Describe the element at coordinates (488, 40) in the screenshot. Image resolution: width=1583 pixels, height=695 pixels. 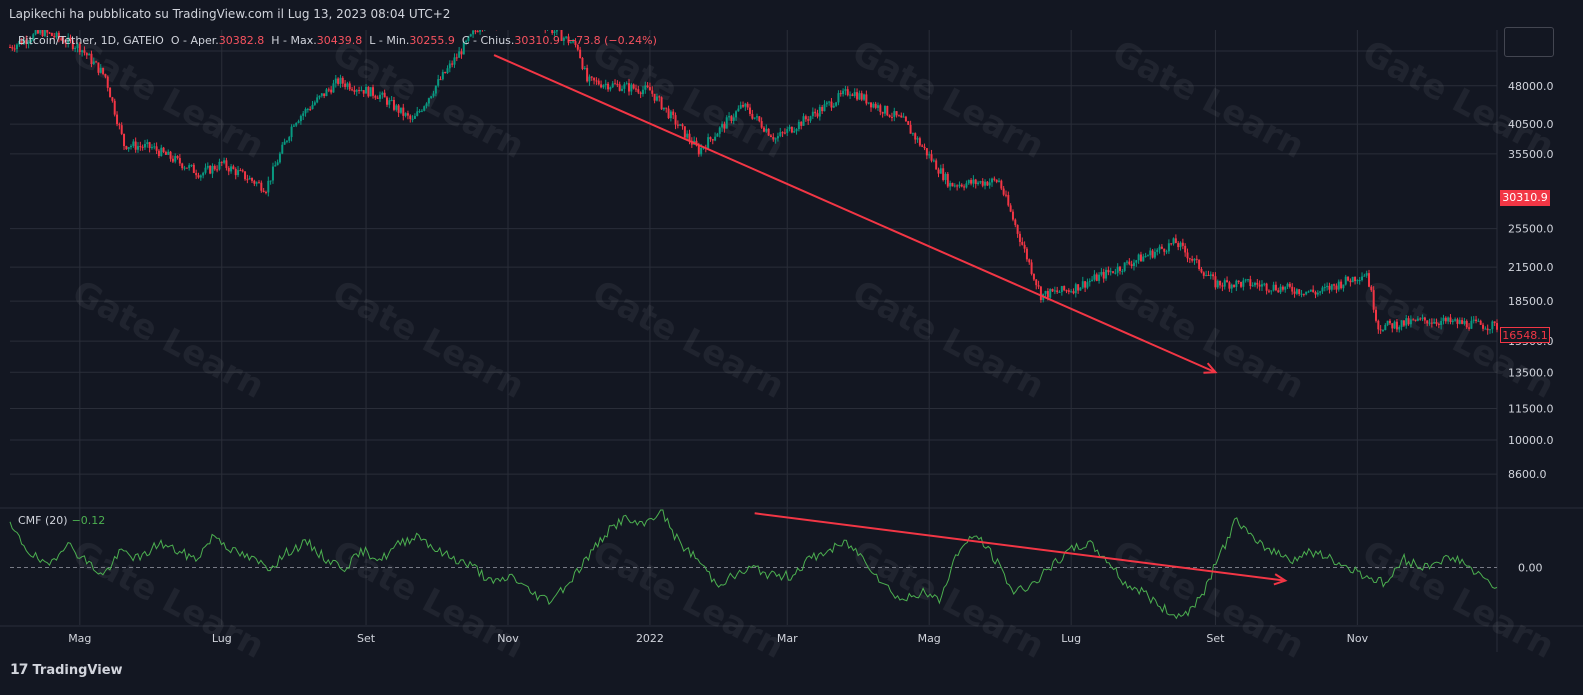
I see `close-label: C - Chius.` at that location.